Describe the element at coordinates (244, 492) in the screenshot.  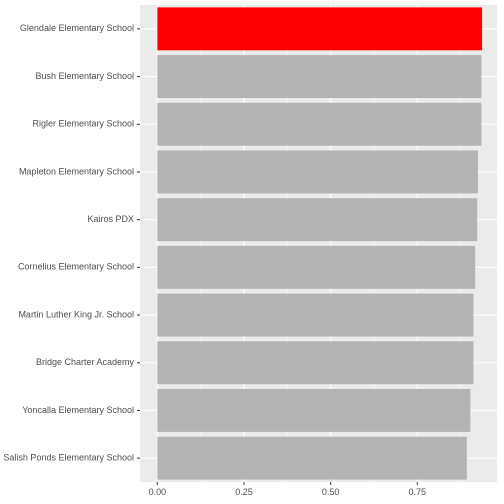
I see `x-tick-label: 0.25` at that location.